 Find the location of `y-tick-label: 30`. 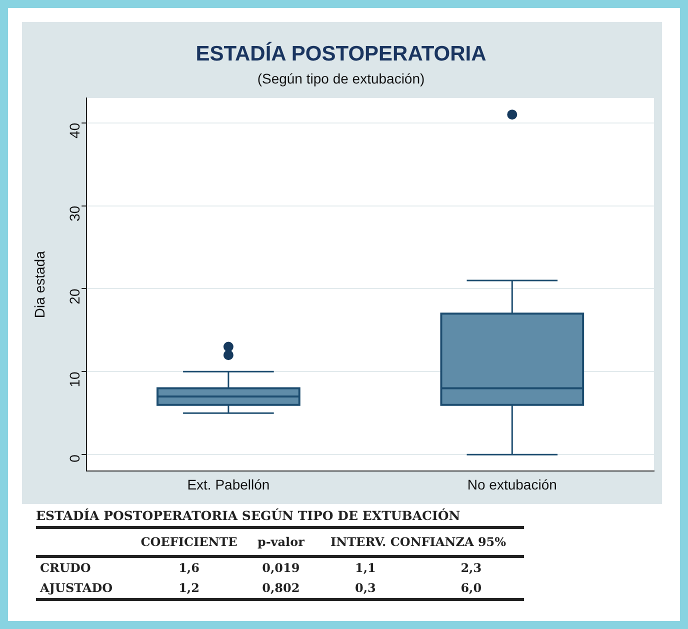

y-tick-label: 30 is located at coordinates (74, 214).